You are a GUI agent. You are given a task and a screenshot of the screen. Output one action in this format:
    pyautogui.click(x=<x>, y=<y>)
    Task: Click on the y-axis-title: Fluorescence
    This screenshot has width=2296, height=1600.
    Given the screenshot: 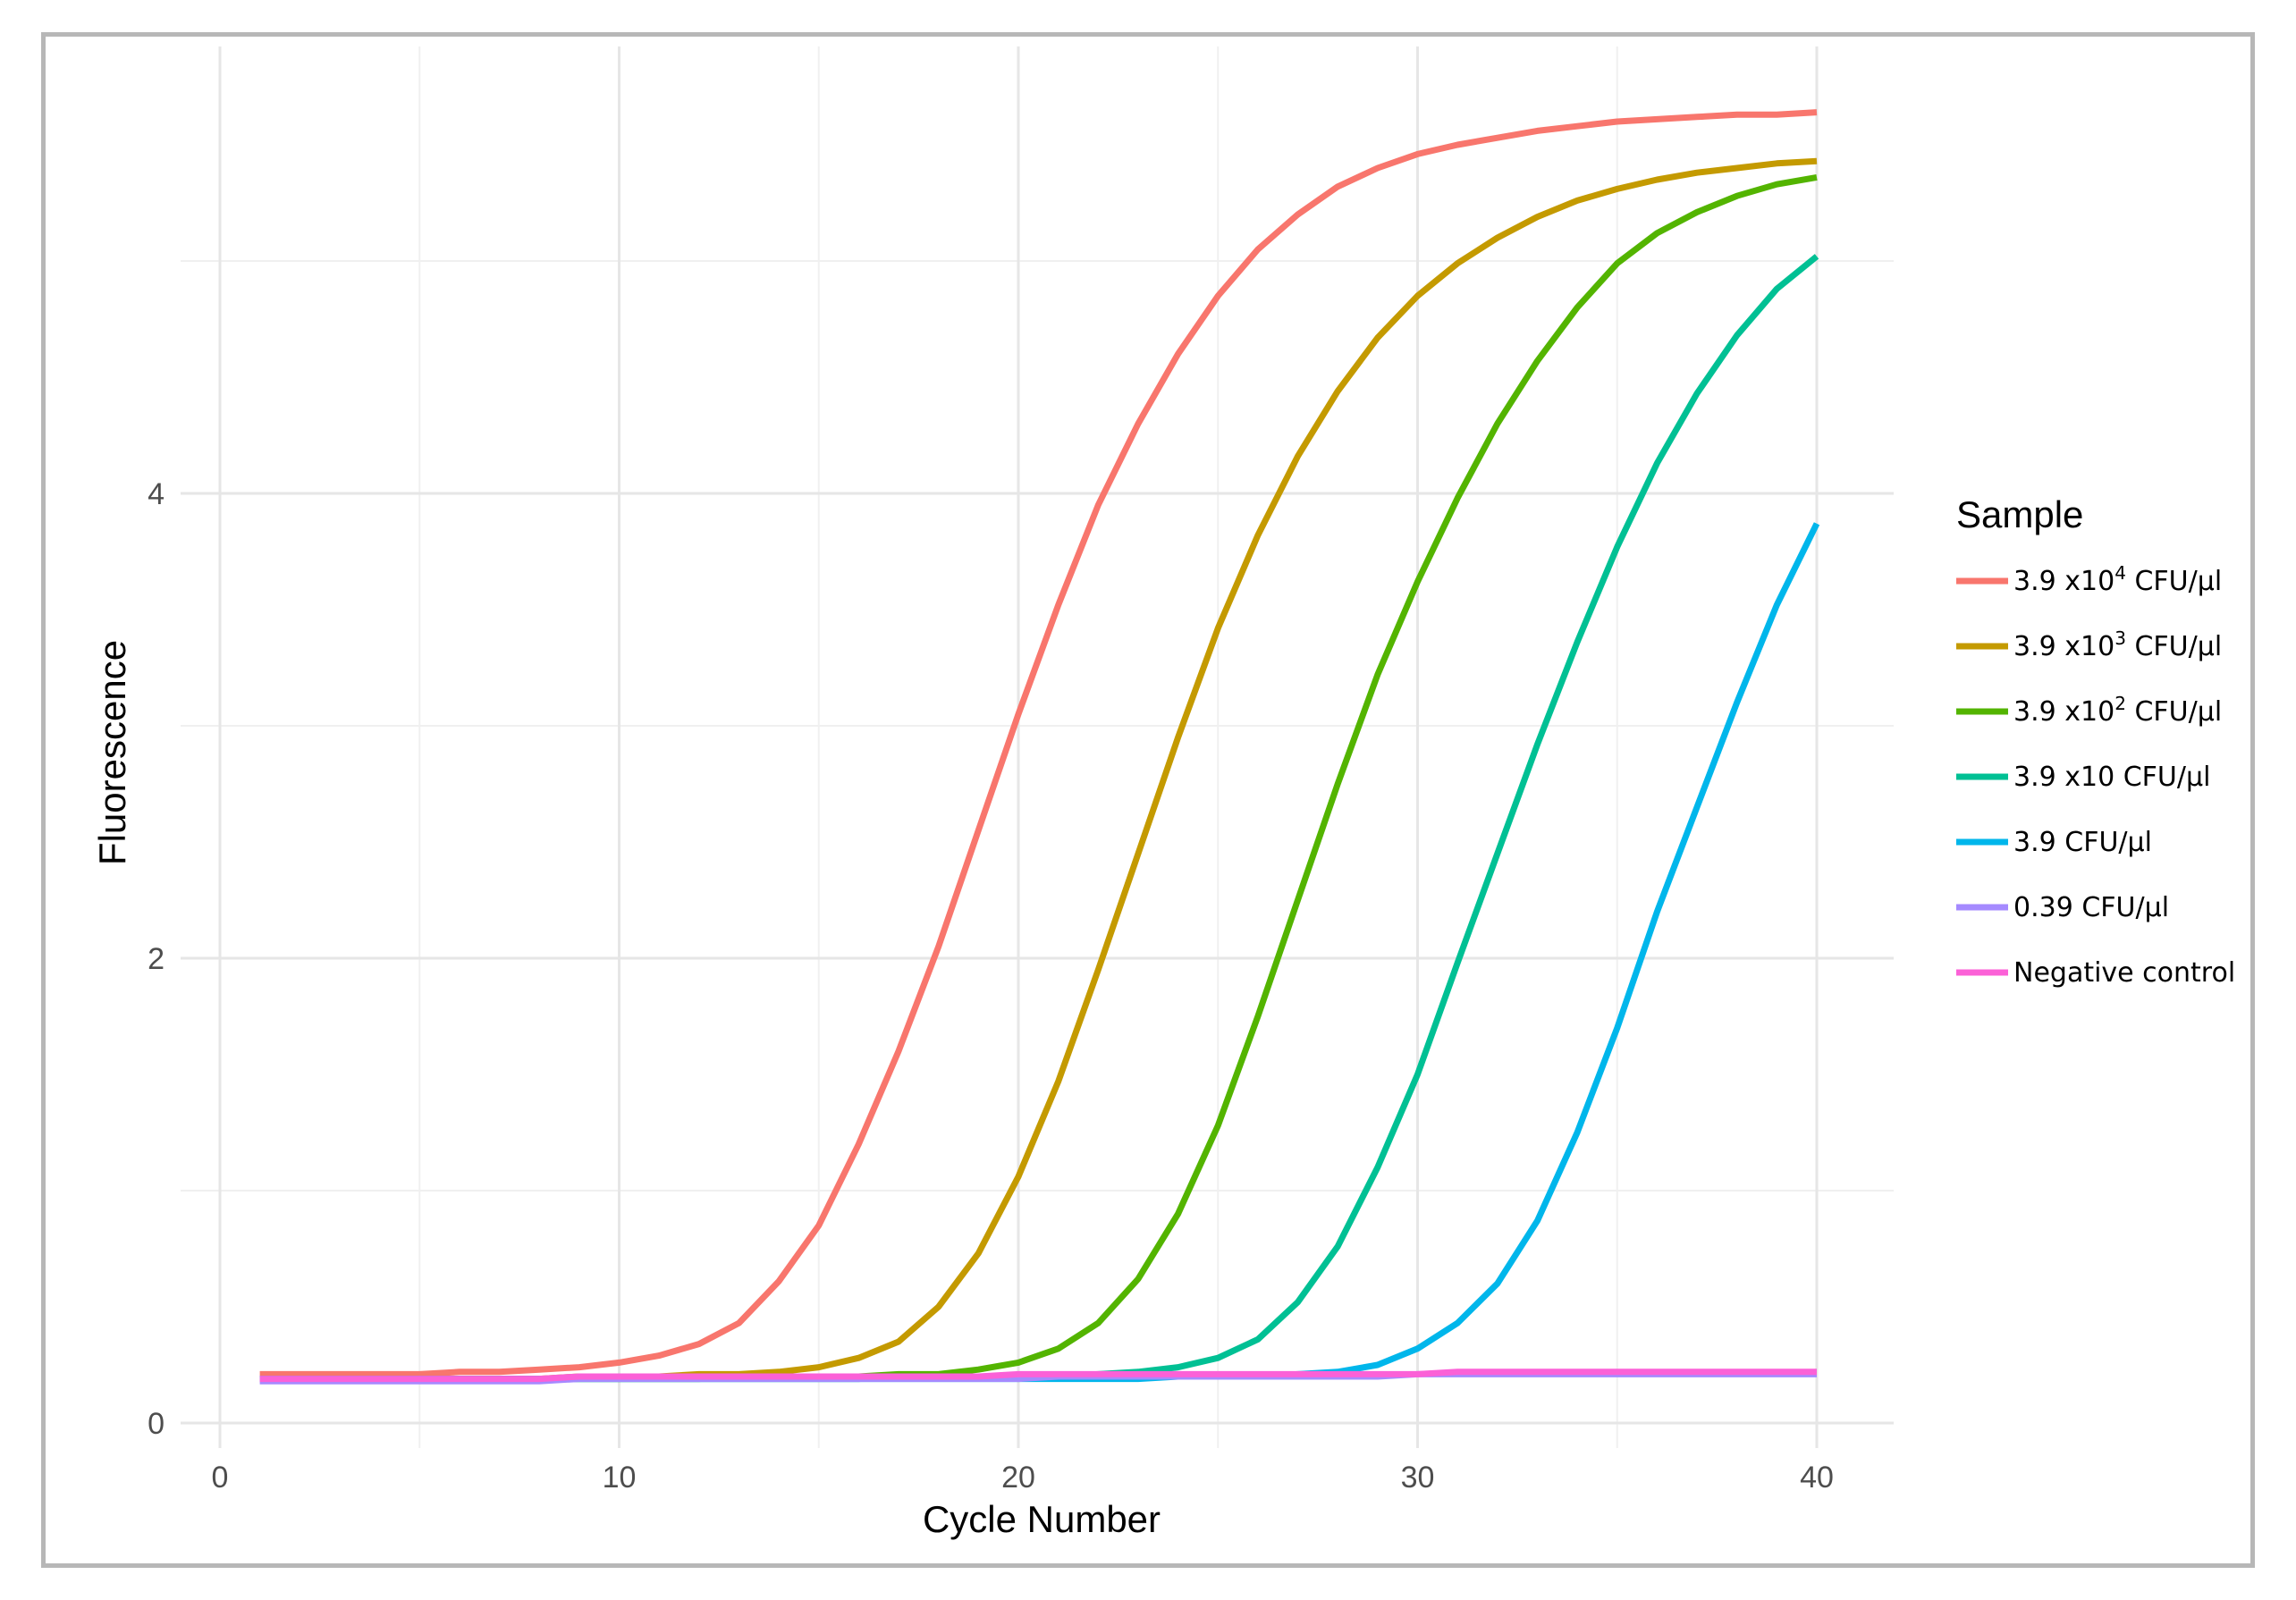 What is the action you would take?
    pyautogui.click(x=112, y=752)
    